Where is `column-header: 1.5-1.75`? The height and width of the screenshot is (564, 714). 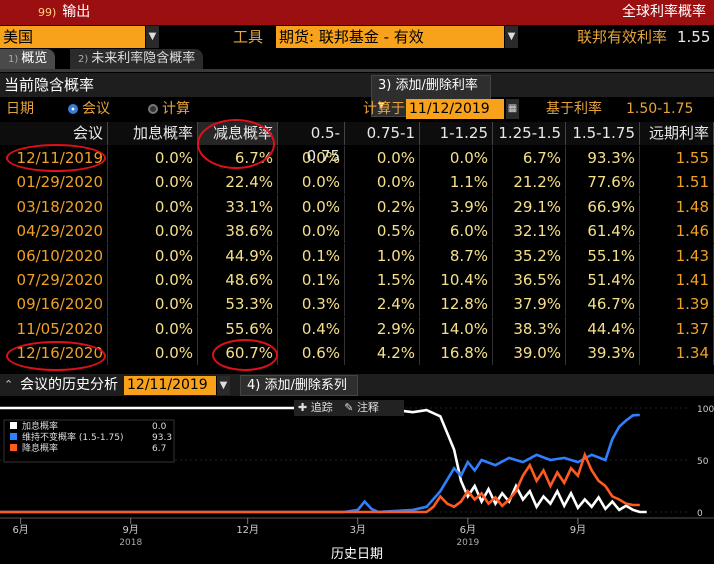
column-header: 1.5-1.75 is located at coordinates (603, 133).